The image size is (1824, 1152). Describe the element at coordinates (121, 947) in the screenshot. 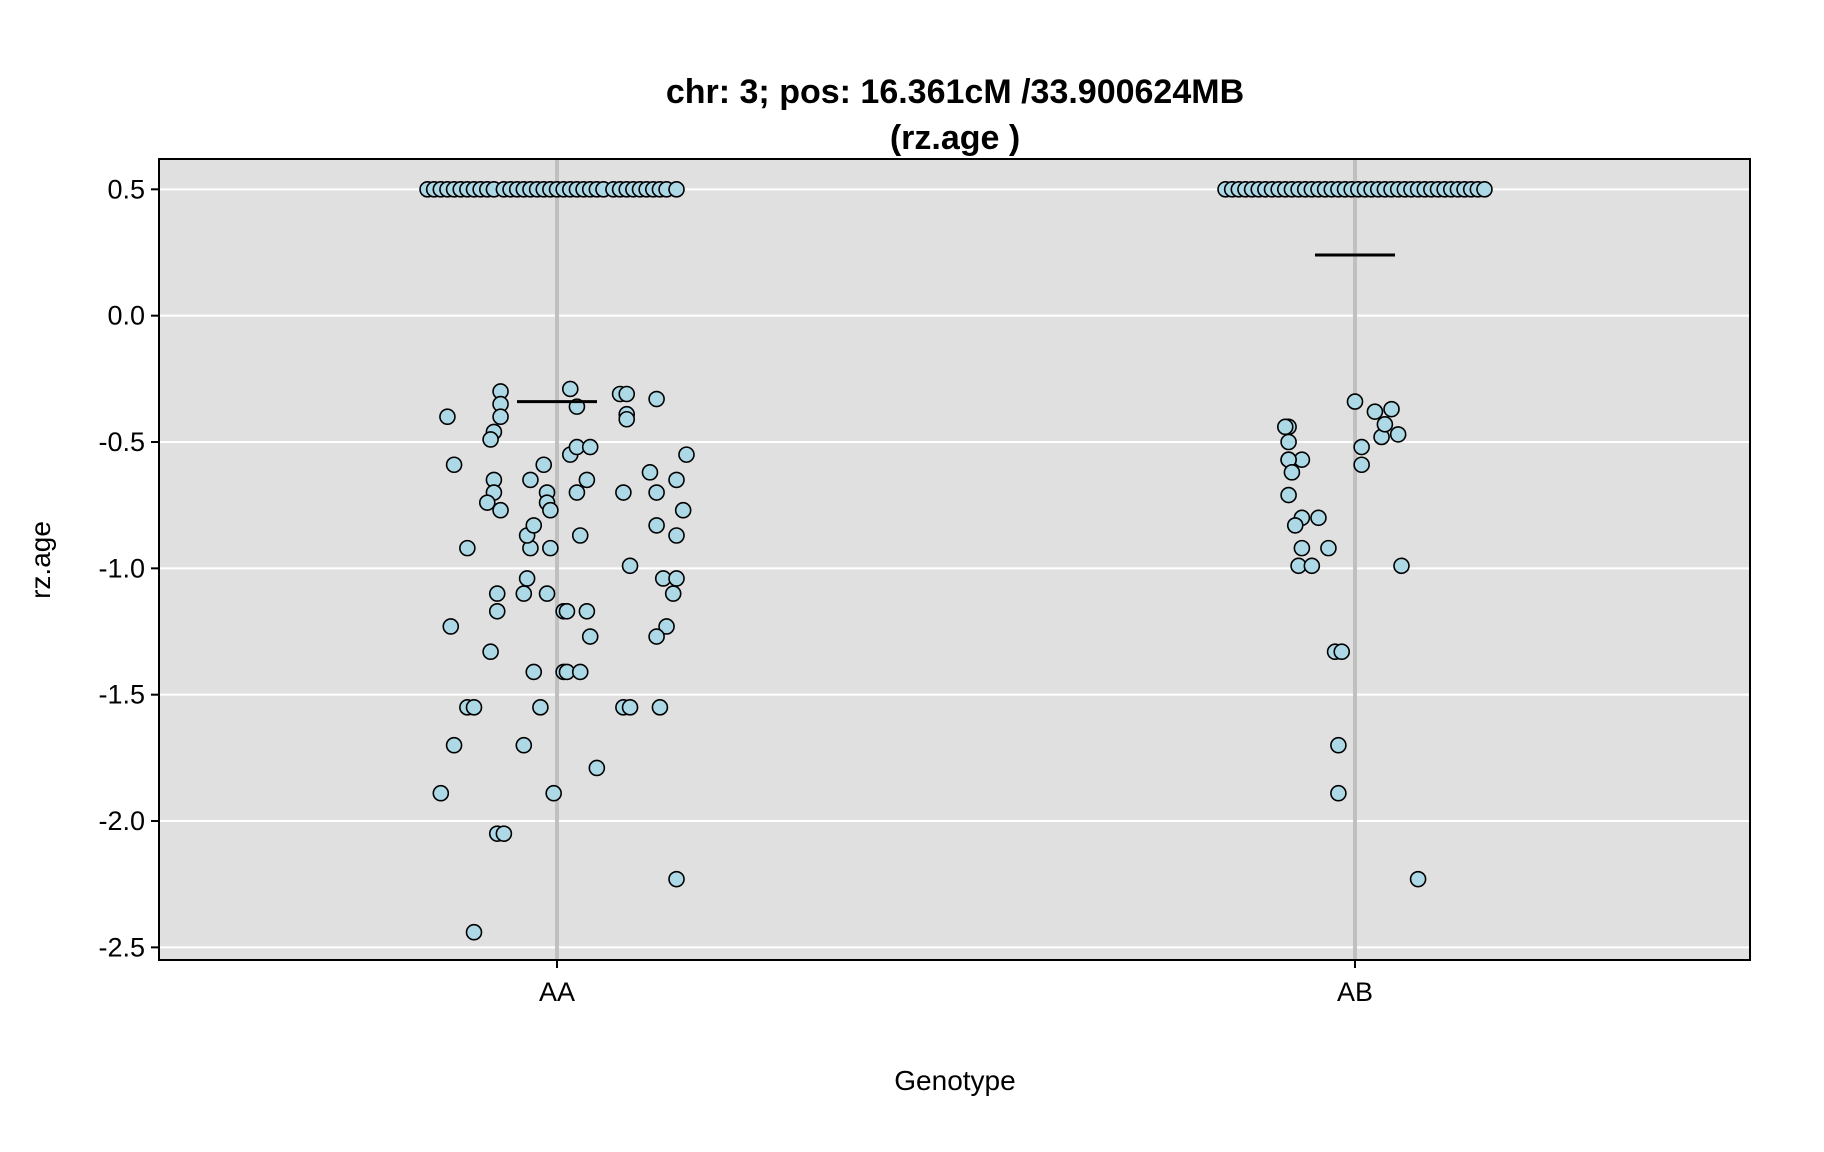

I see `y-tick-label: -2.5` at that location.